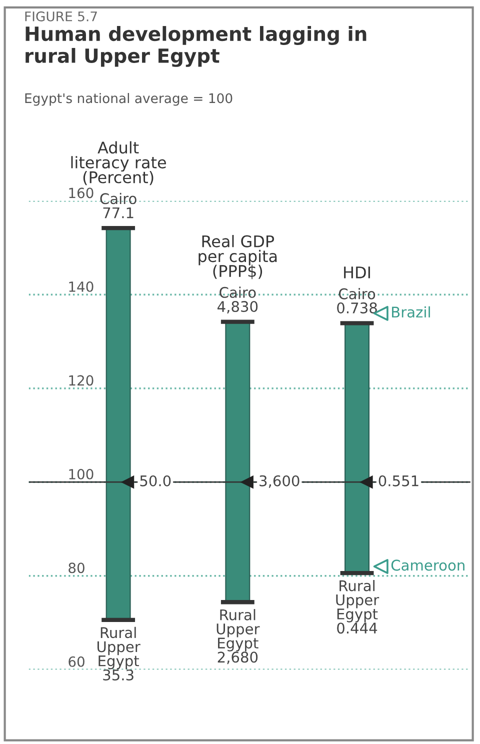 The height and width of the screenshot is (744, 480). Describe the element at coordinates (81, 474) in the screenshot. I see `y-tick-label: 100` at that location.